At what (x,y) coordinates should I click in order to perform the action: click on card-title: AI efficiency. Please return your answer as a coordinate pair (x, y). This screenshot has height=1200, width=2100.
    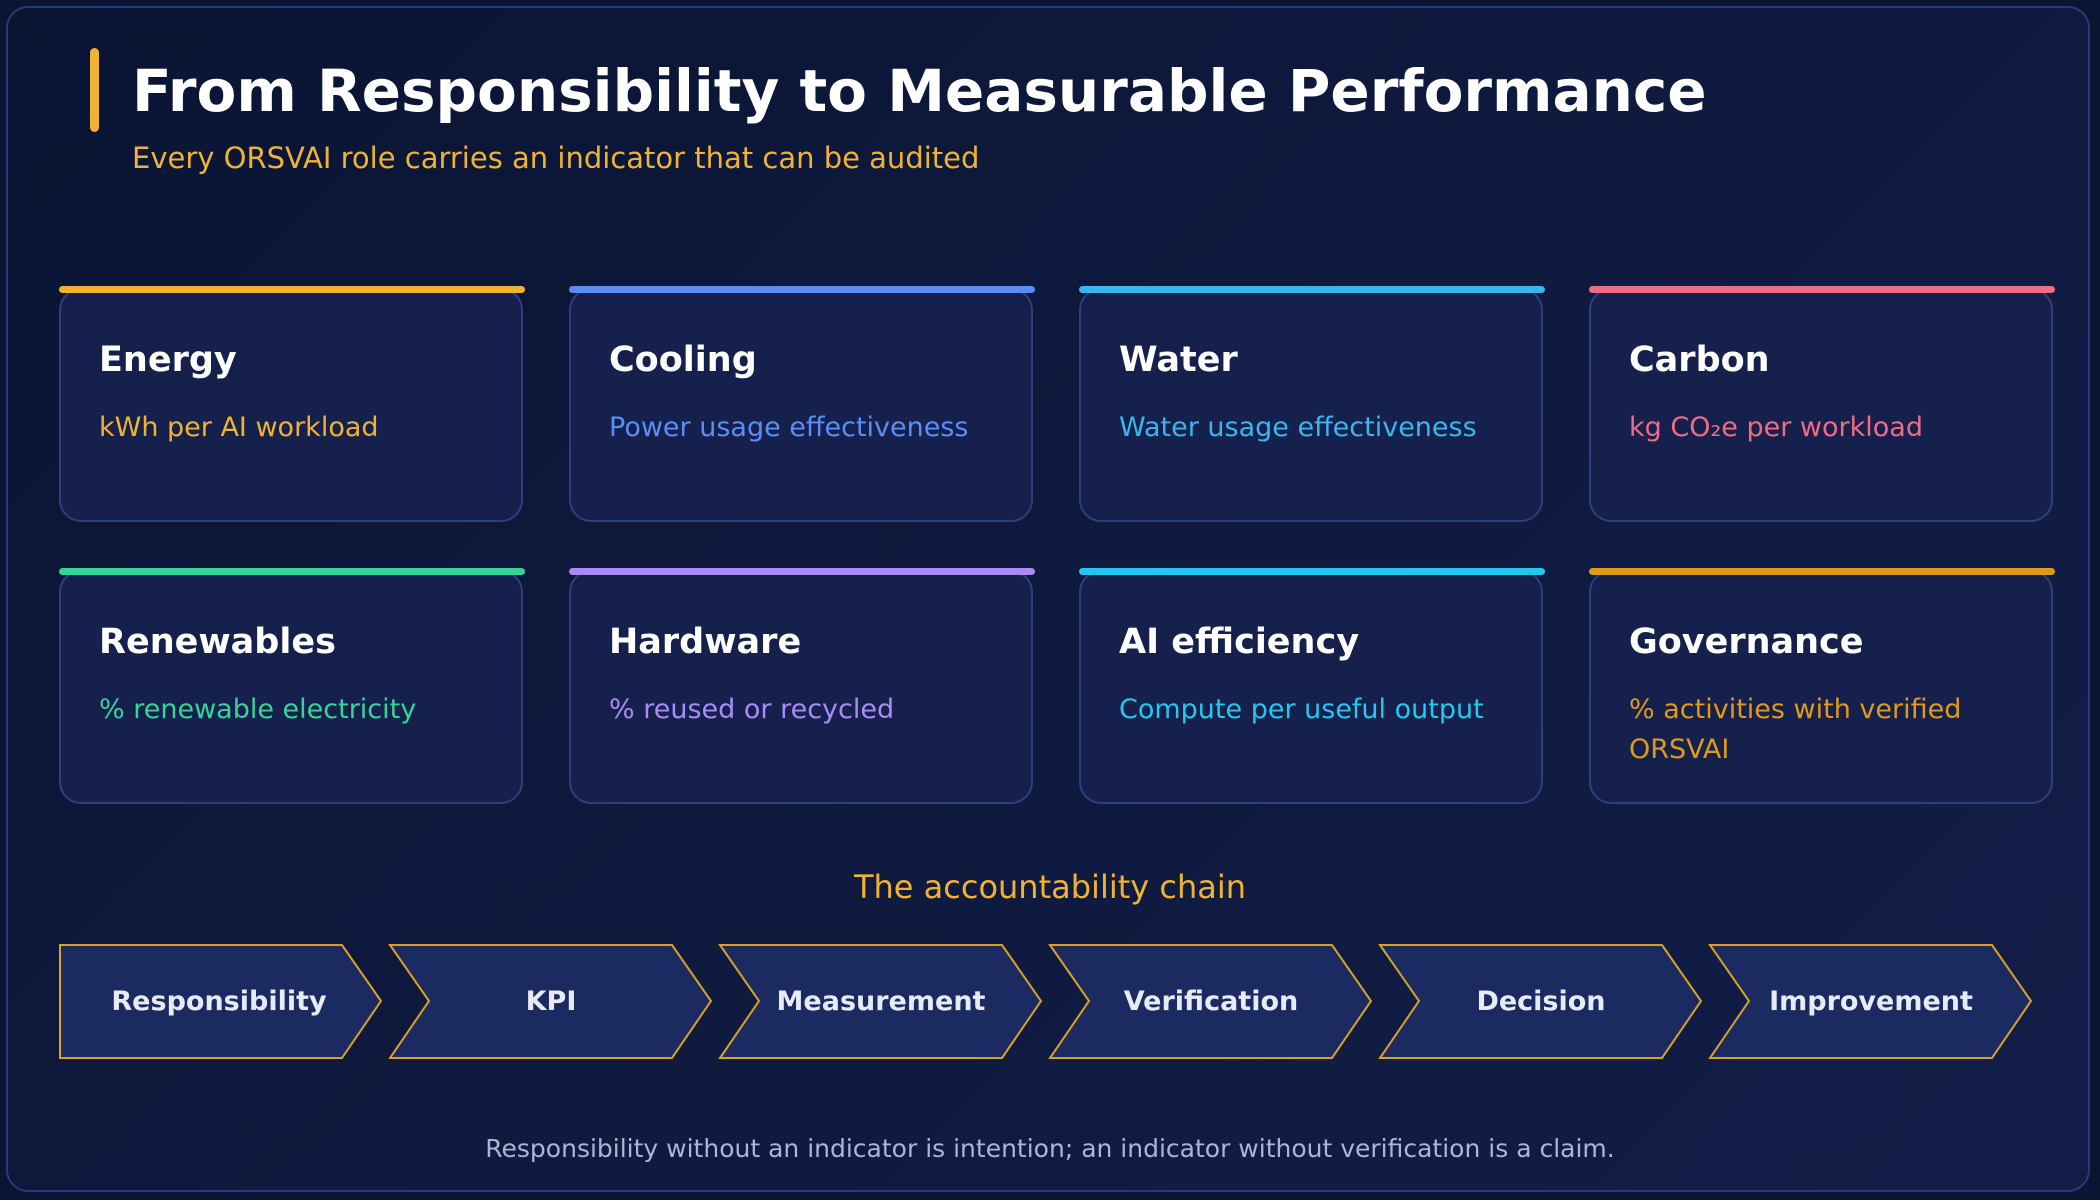
    Looking at the image, I should click on (1239, 642).